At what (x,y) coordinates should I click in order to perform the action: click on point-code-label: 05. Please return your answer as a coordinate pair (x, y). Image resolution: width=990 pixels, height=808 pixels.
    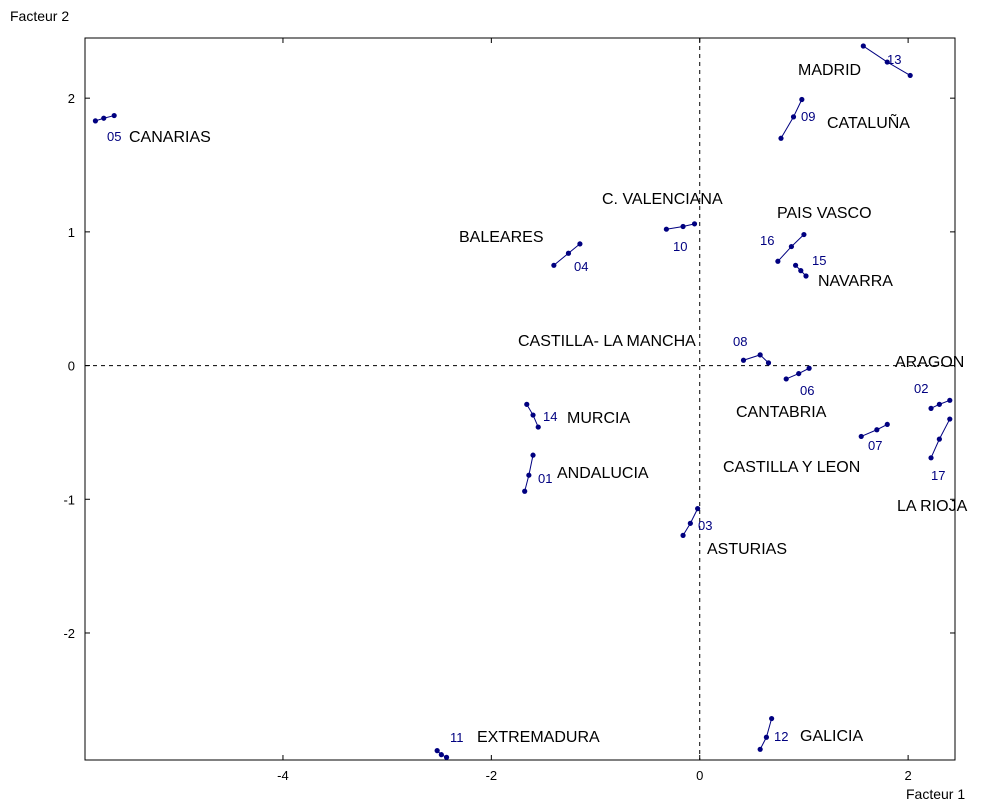
    Looking at the image, I should click on (114, 136).